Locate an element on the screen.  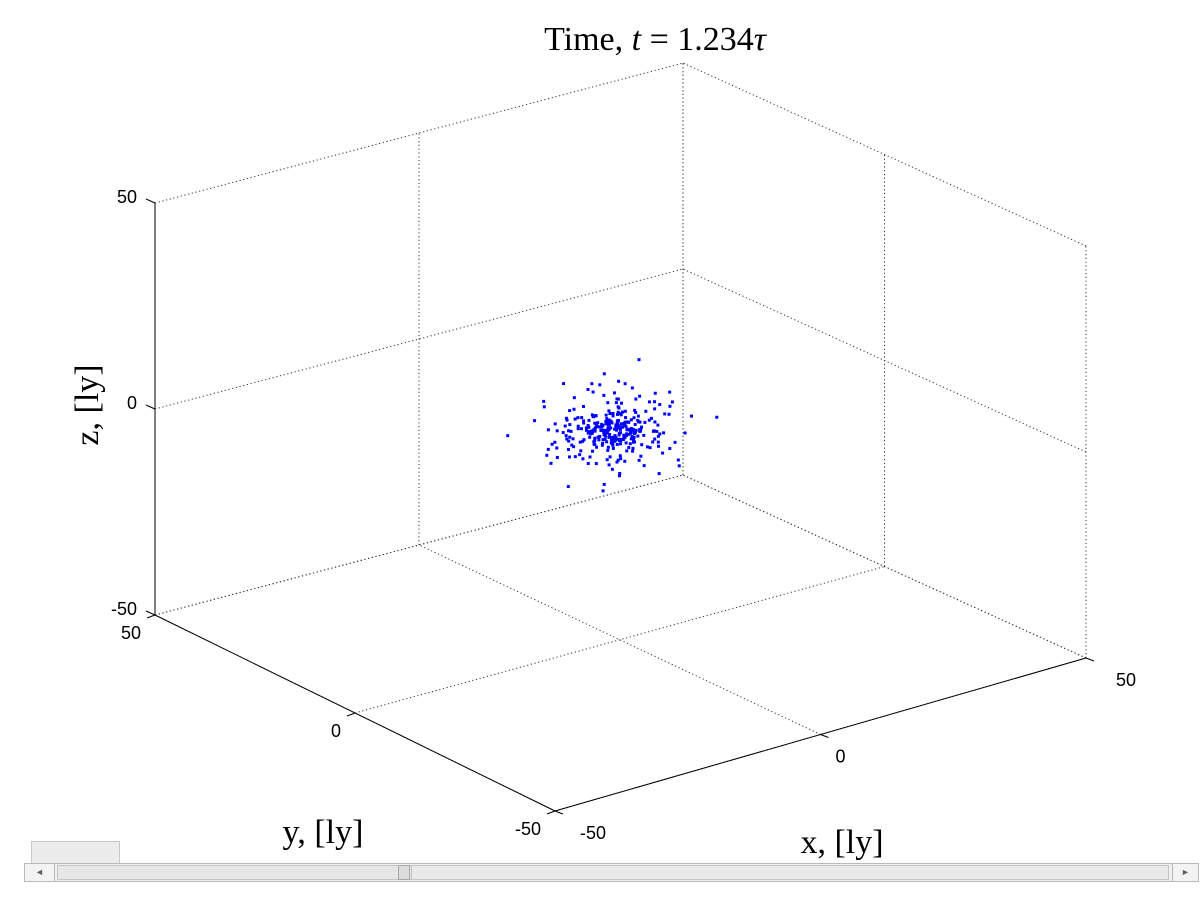
arrow-right-icon: ► is located at coordinates (1185, 872).